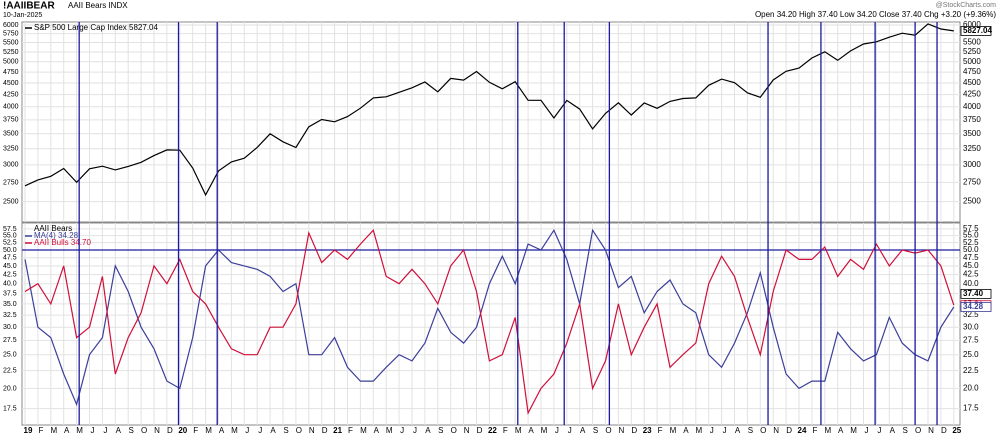 The image size is (1000, 438). Describe the element at coordinates (647, 430) in the screenshot. I see `x-tick-label: 23` at that location.